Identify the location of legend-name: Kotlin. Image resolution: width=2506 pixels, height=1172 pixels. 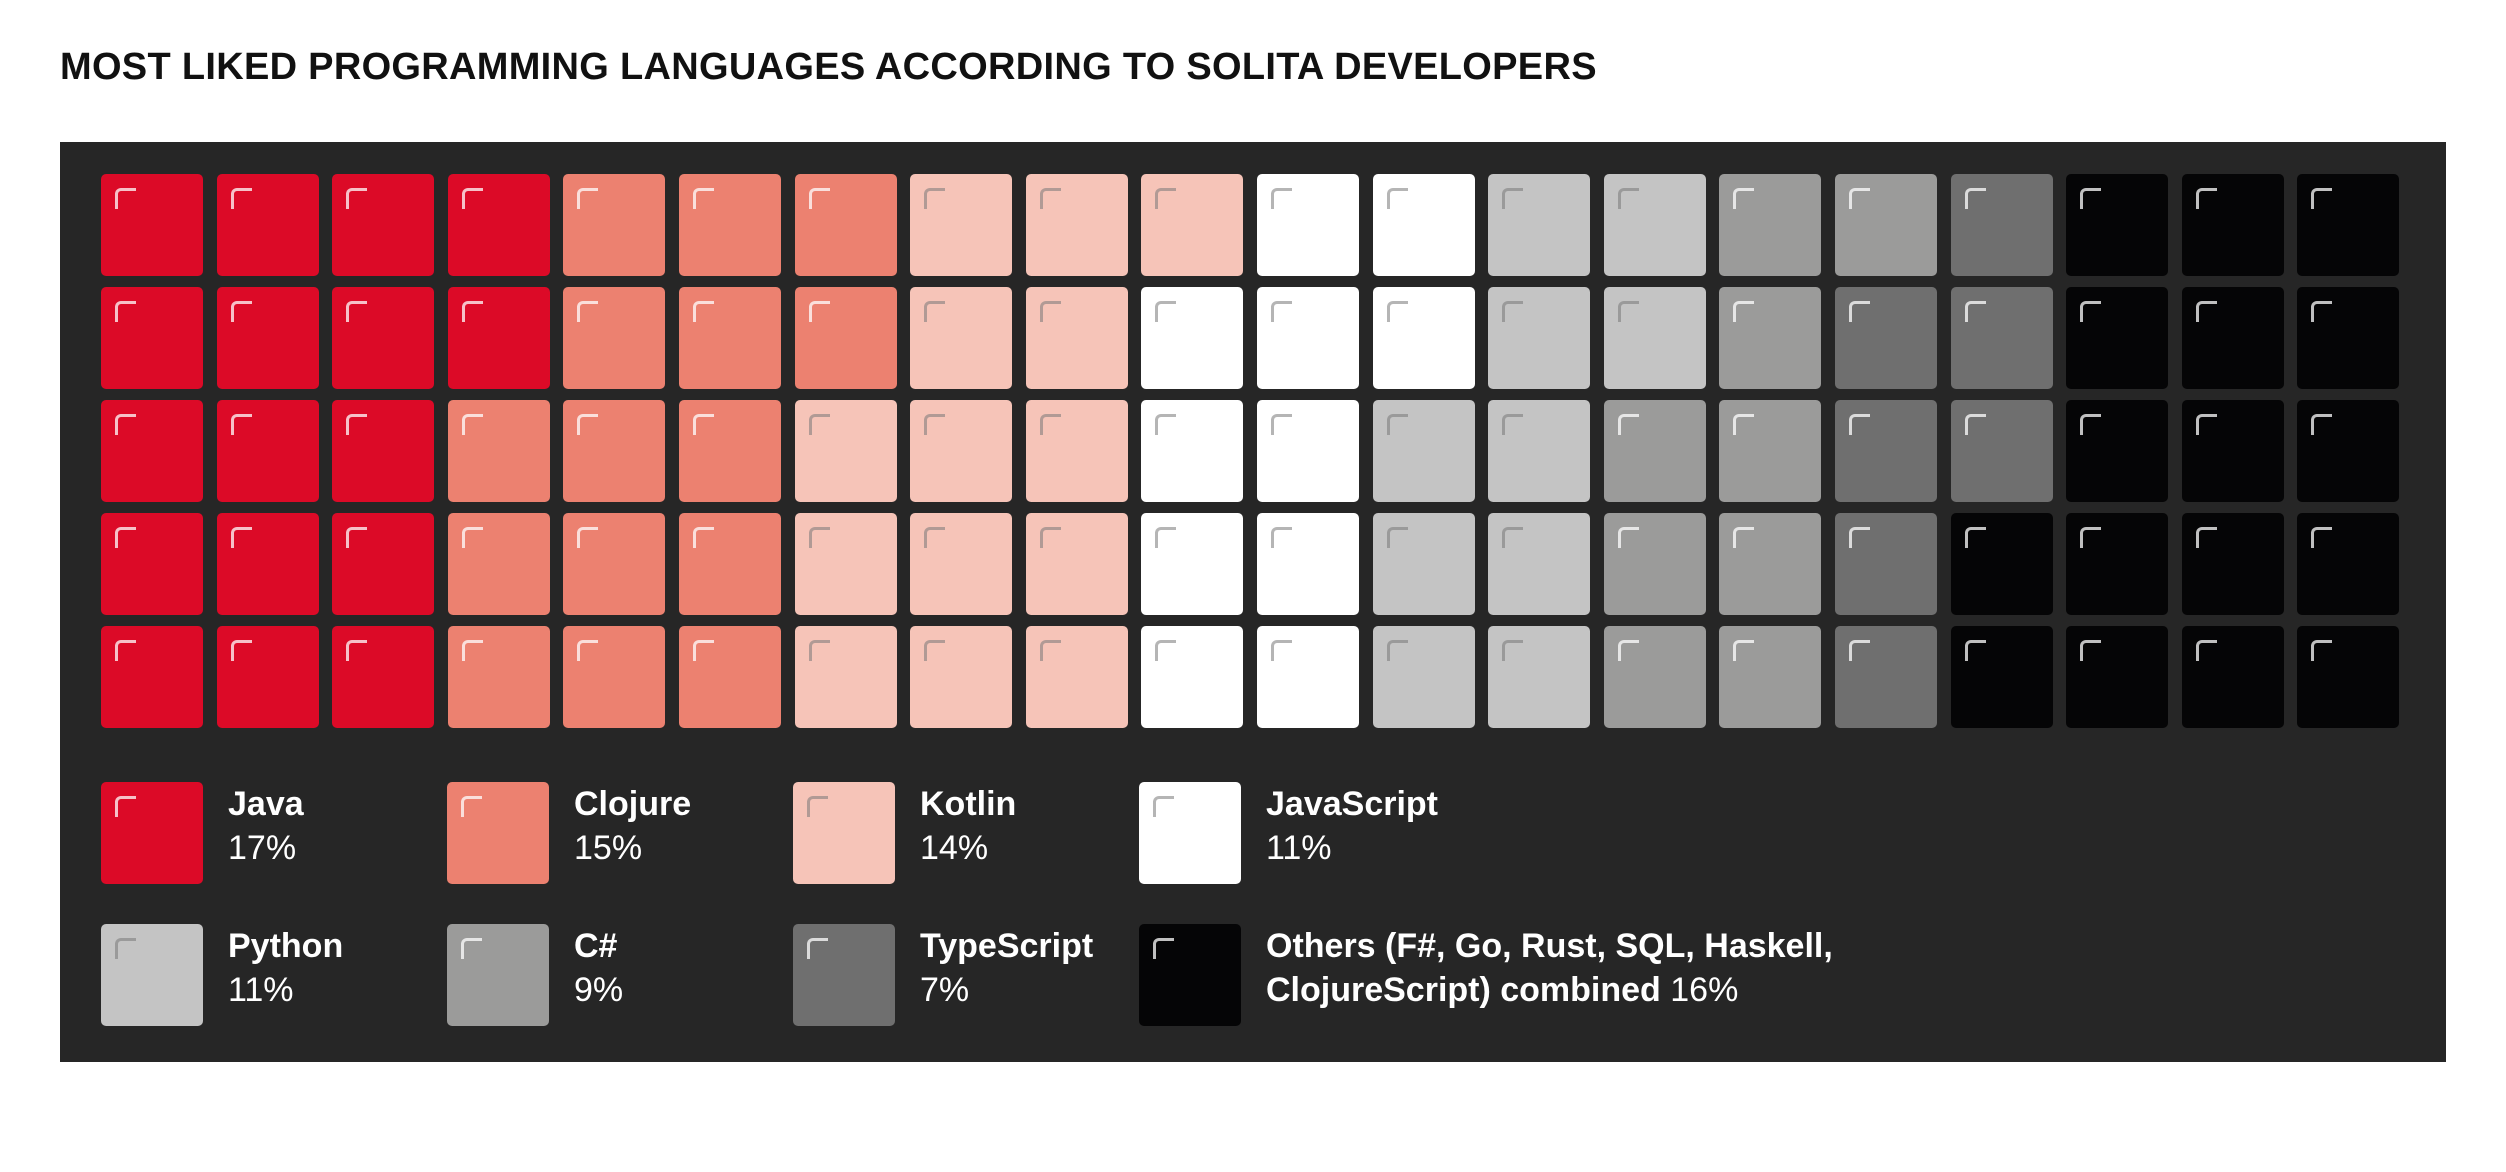
(968, 804).